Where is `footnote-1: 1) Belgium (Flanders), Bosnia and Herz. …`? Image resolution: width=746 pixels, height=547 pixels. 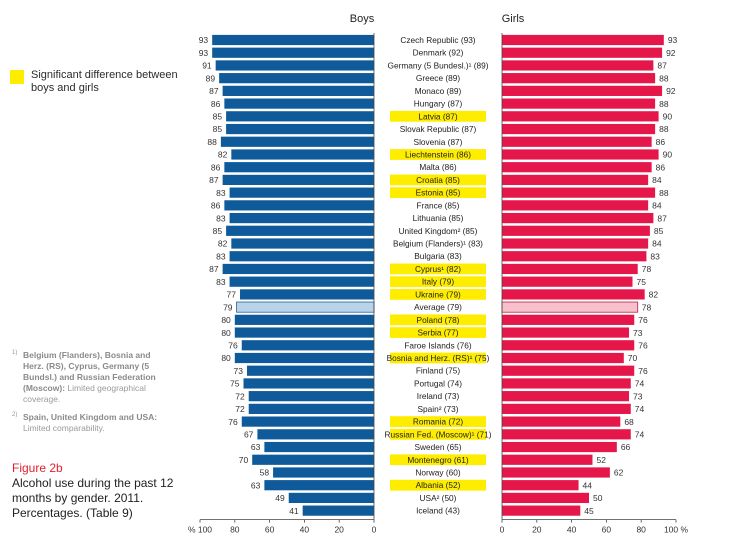 footnote-1: 1) Belgium (Flanders), Bosnia and Herz. … is located at coordinates (87, 377).